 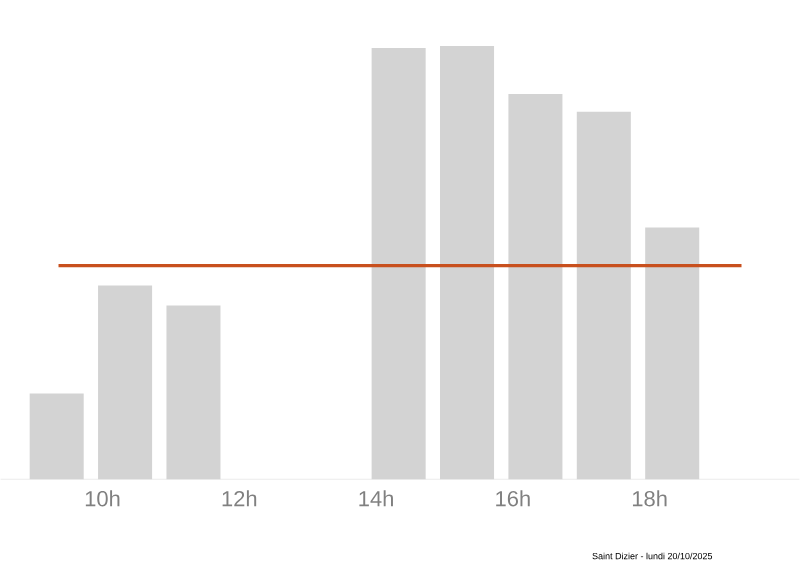 I want to click on x-tick-label: 12h, so click(x=239, y=498).